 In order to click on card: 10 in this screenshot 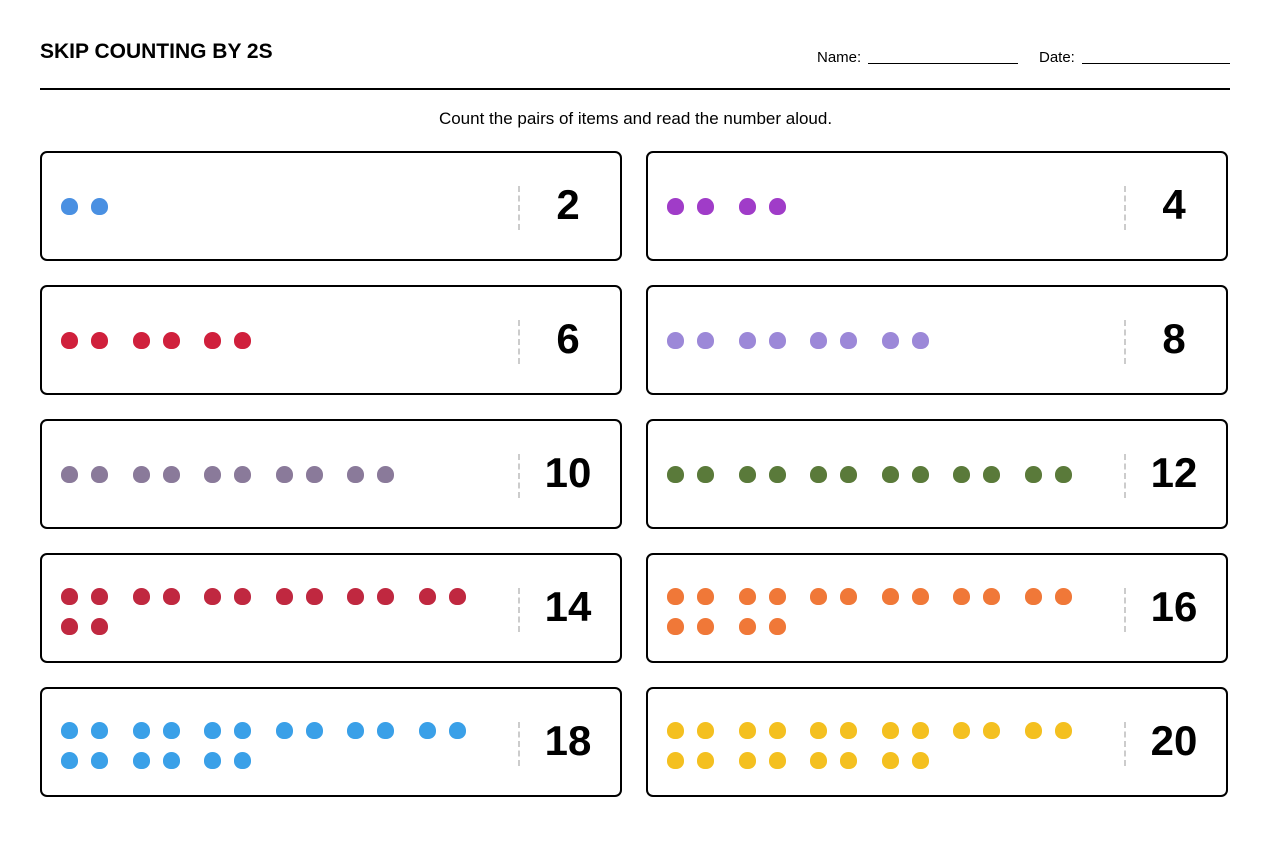, I will do `click(331, 474)`.